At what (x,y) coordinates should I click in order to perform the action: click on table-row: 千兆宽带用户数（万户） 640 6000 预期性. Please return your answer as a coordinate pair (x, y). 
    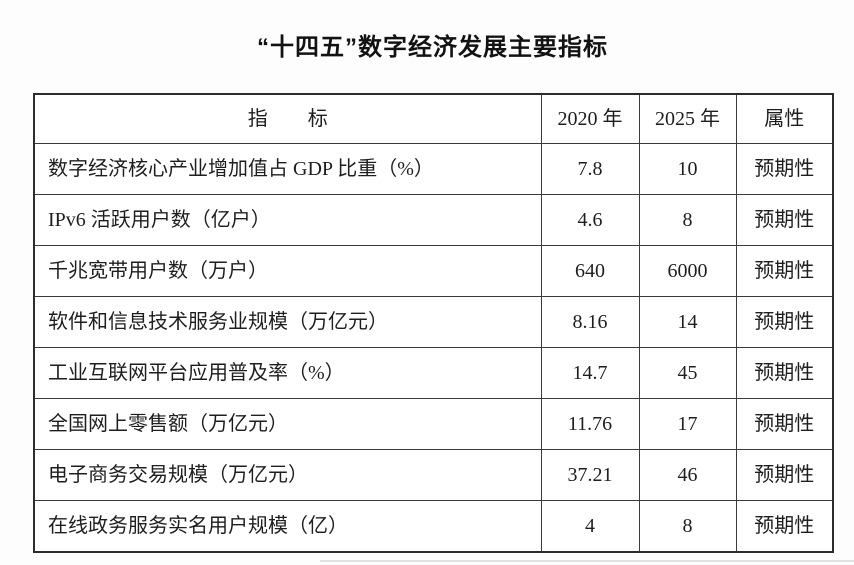
    Looking at the image, I should click on (433, 270).